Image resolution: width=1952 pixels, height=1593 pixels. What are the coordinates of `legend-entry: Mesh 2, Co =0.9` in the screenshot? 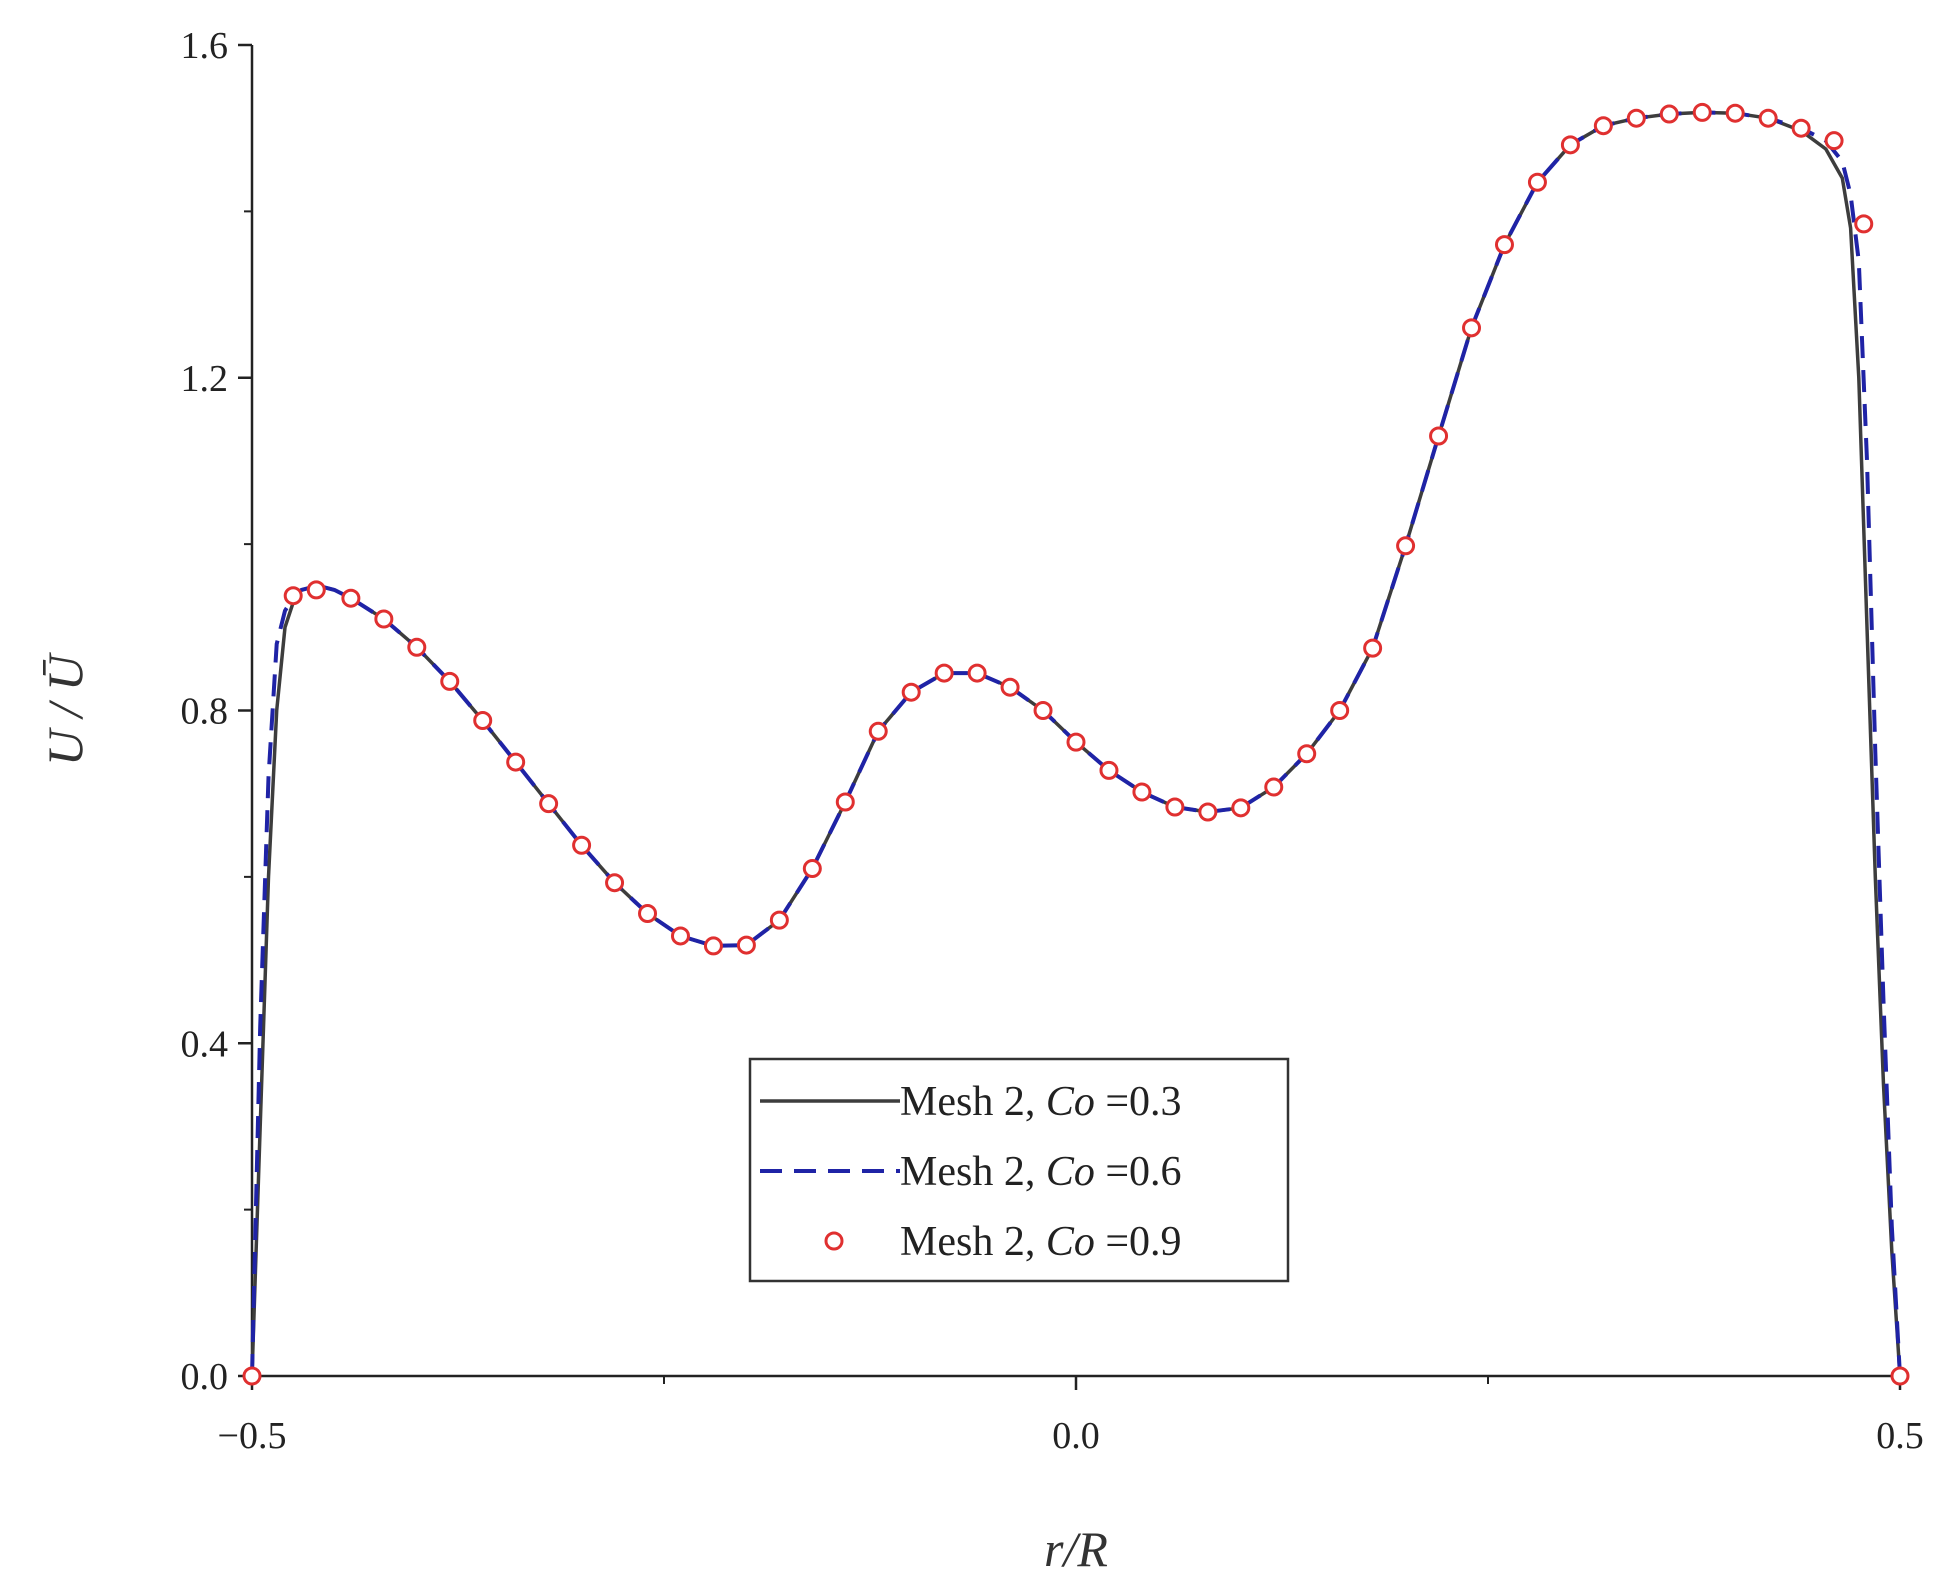 It's located at (1003, 1242).